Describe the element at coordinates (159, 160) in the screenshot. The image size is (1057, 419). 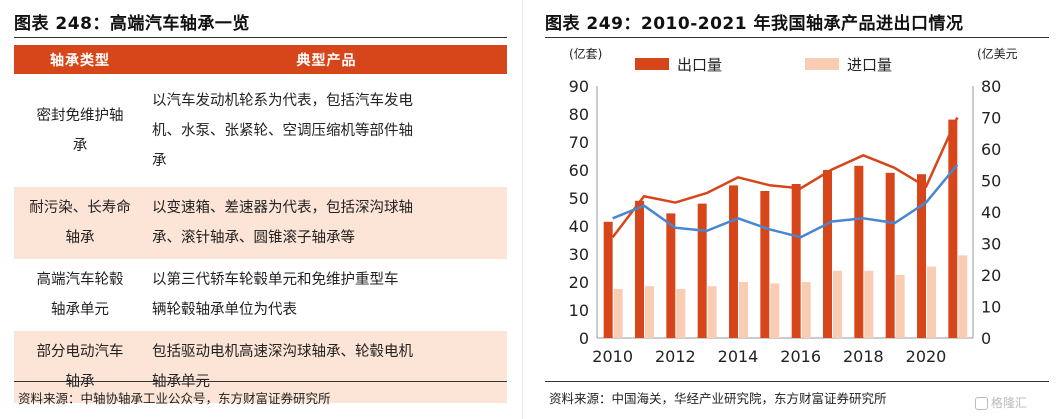
I see `product-line: 承` at that location.